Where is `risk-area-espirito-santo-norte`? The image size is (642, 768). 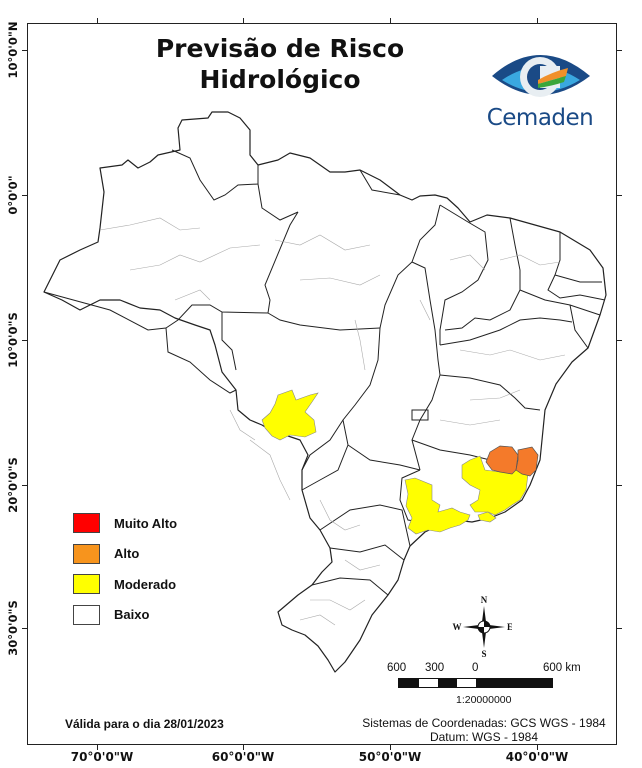
risk-area-espirito-santo-norte is located at coordinates (527, 461).